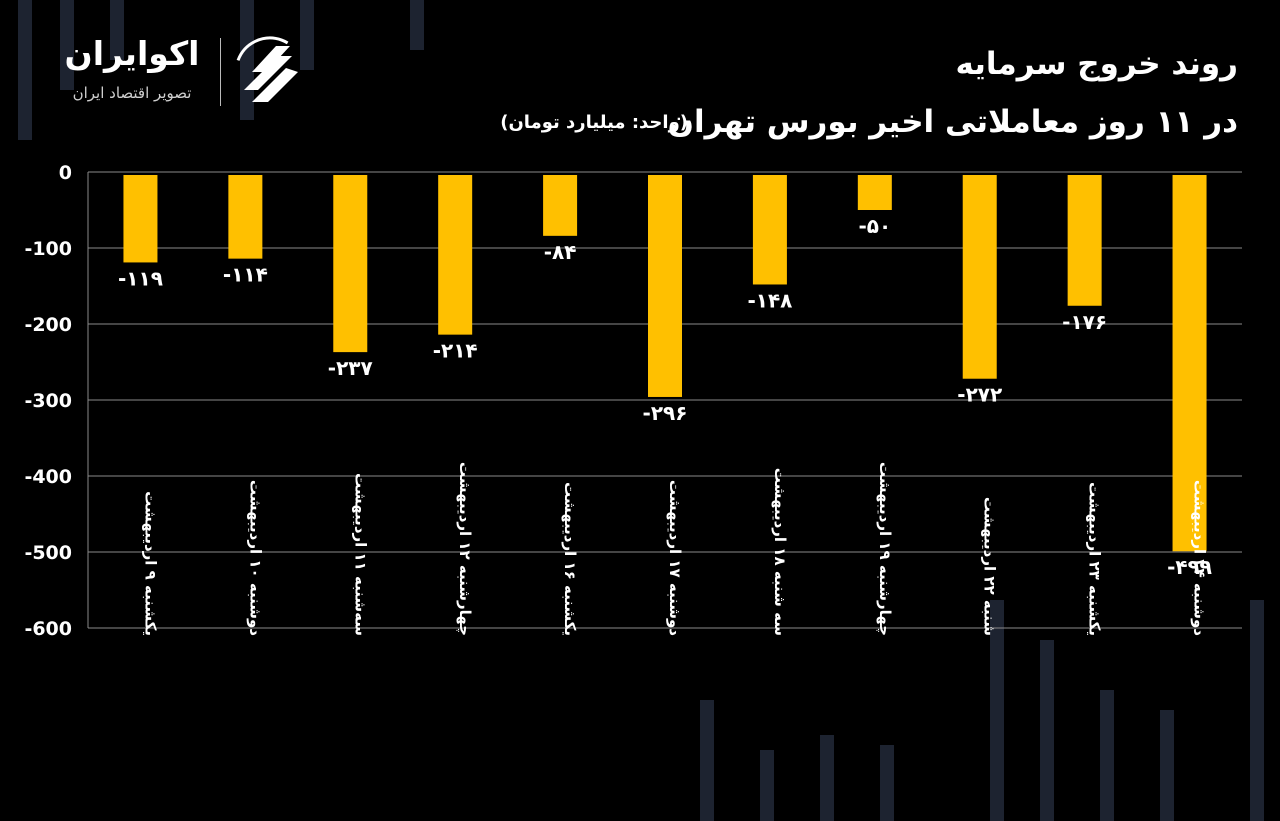 This screenshot has height=821, width=1280. I want to click on x-tick-label: چهارشنبه ۱۲ اردیبهشت, so click(464, 549).